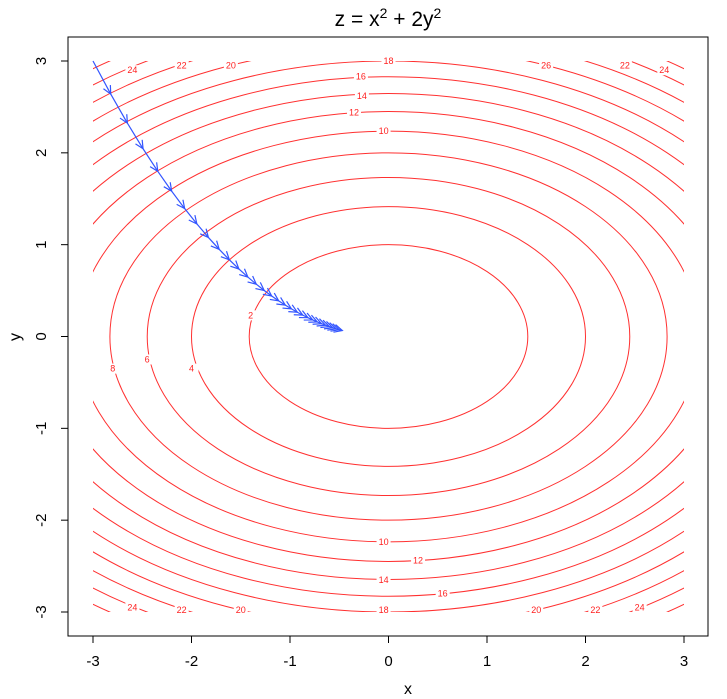 This screenshot has height=699, width=727. I want to click on y-tick-label: 2, so click(41, 153).